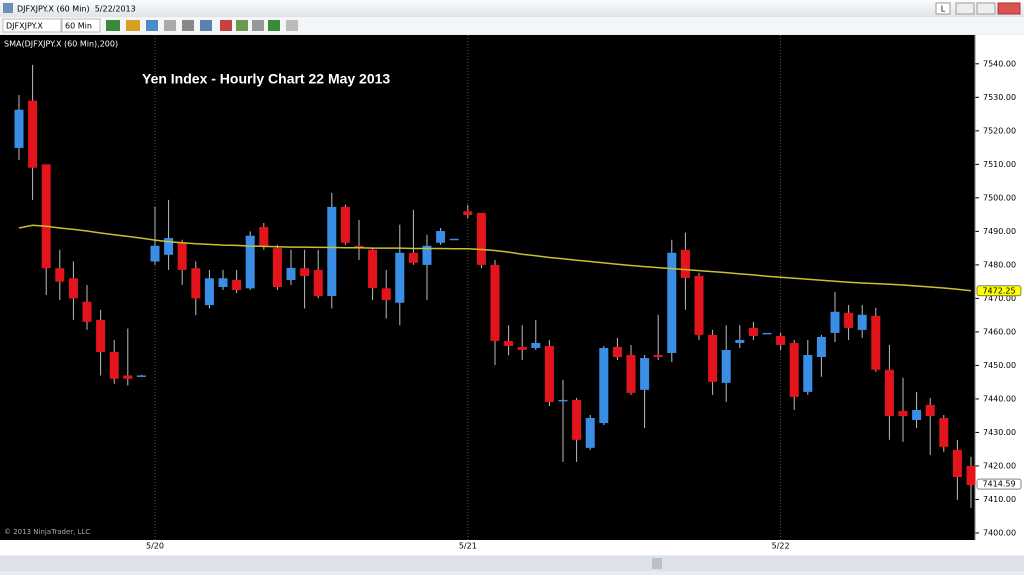  Describe the element at coordinates (999, 532) in the screenshot. I see `y-tick-label: 7400.00` at that location.